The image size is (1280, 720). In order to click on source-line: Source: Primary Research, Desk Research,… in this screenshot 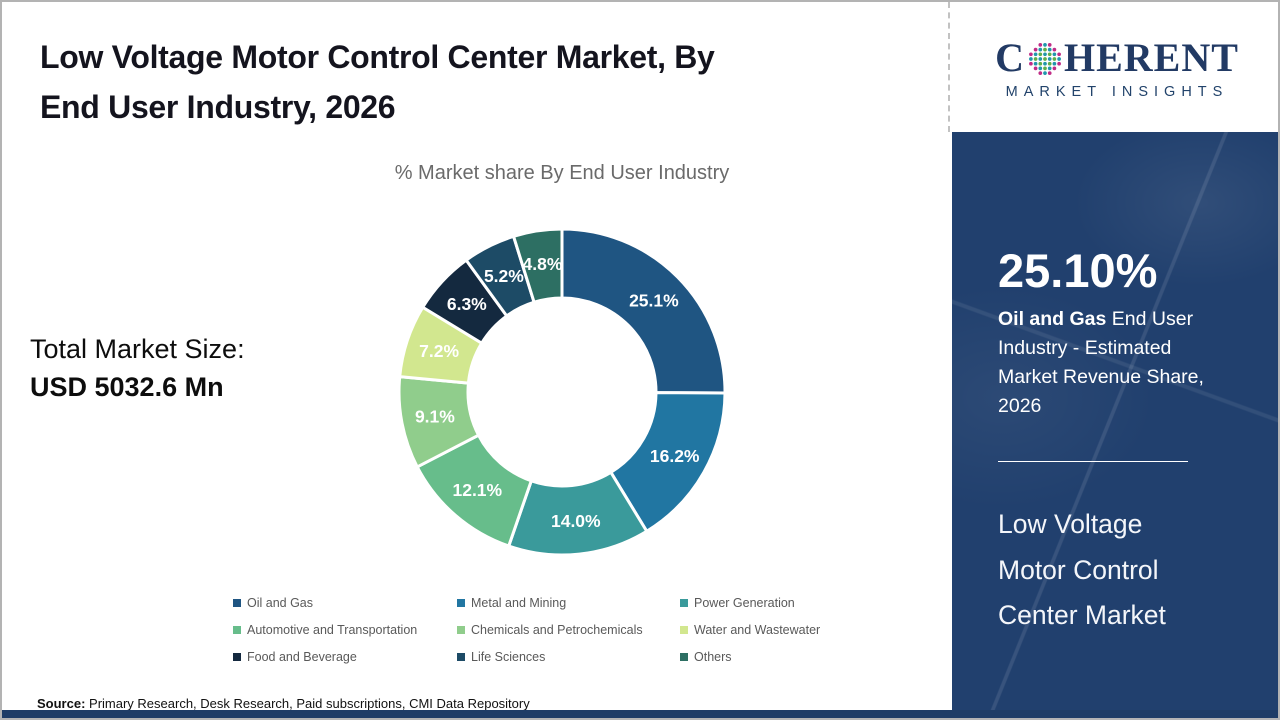, I will do `click(283, 703)`.